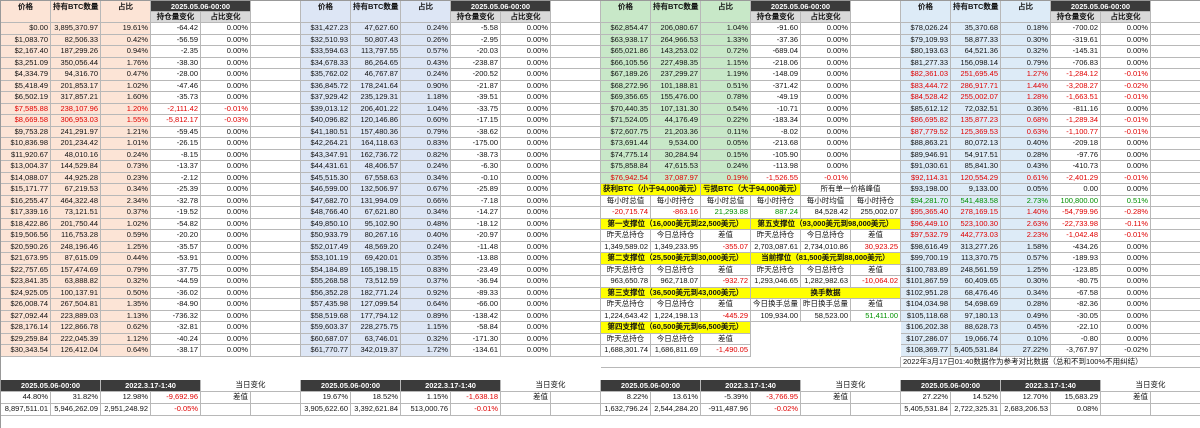 Image resolution: width=1200 pixels, height=428 pixels. I want to click on data-cell: 222,045.39, so click(76, 339).